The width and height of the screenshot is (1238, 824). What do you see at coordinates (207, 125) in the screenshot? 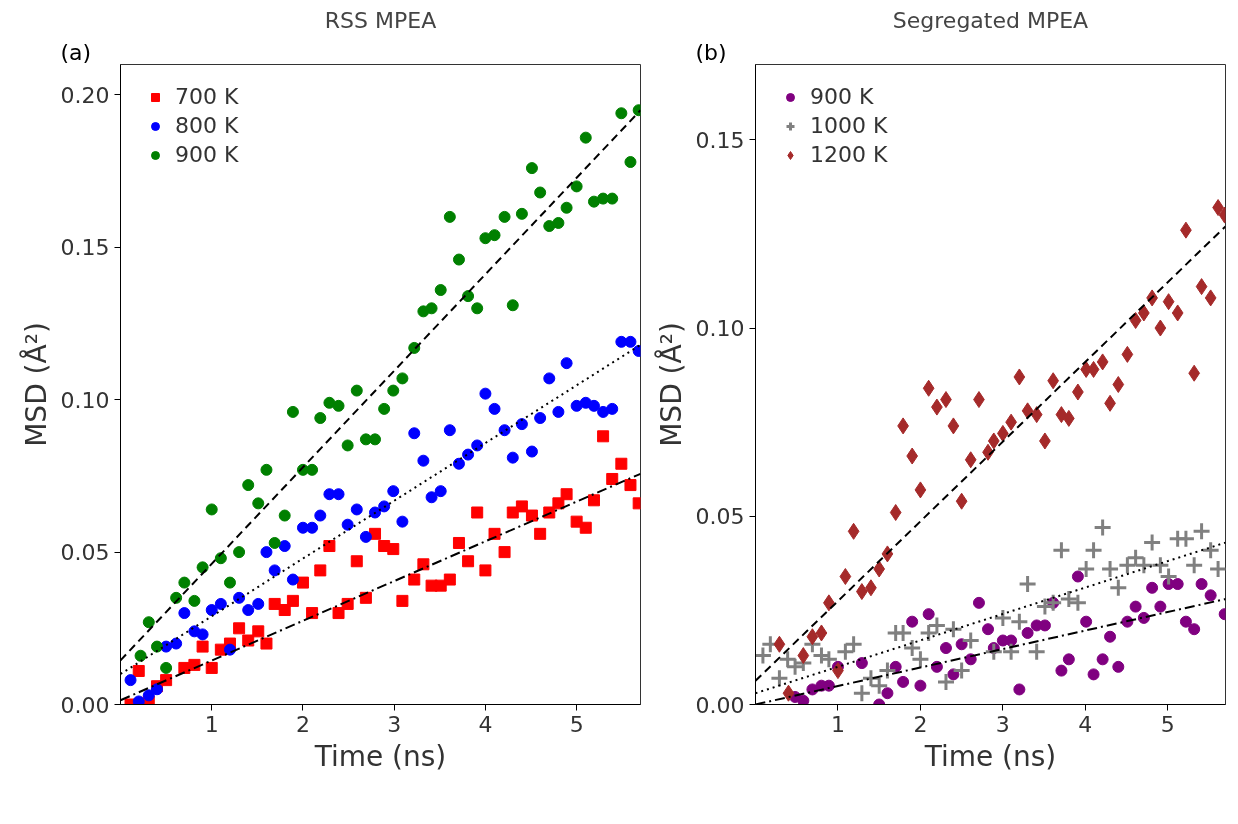
I see `legend-label: 800 K` at bounding box center [207, 125].